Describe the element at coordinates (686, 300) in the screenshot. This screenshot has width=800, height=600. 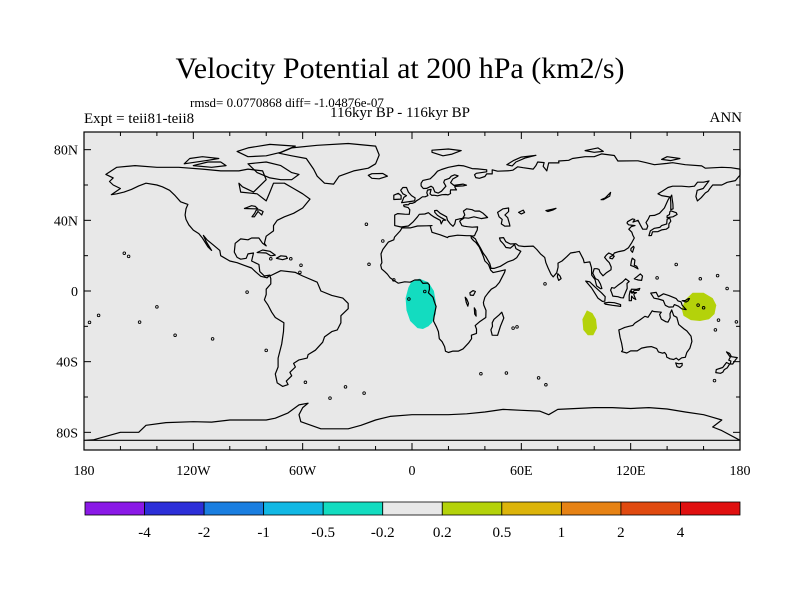
I see `coastline-new-britain` at that location.